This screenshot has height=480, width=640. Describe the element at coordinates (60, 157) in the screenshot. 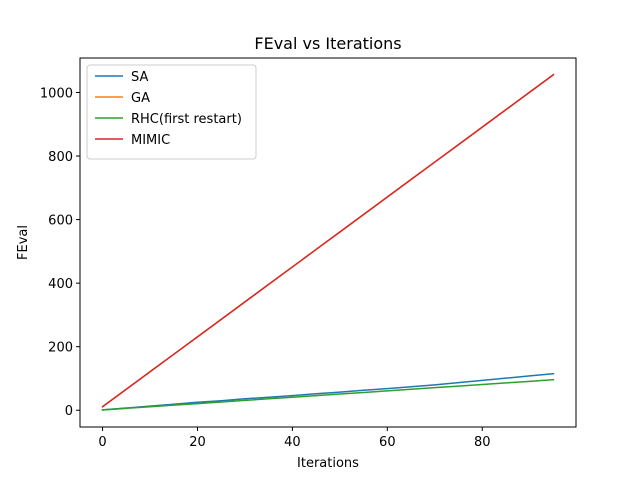

I see `y-tick-label: 800` at that location.